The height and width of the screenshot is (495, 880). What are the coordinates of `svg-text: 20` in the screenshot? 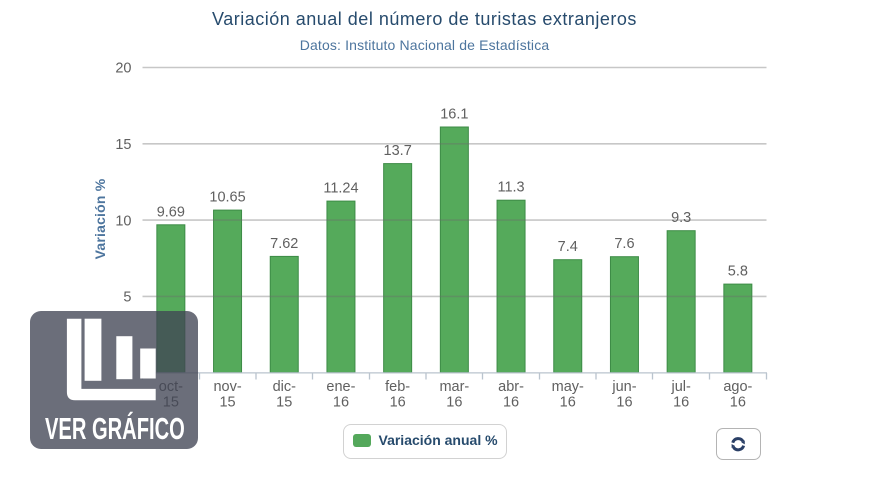 It's located at (123, 69).